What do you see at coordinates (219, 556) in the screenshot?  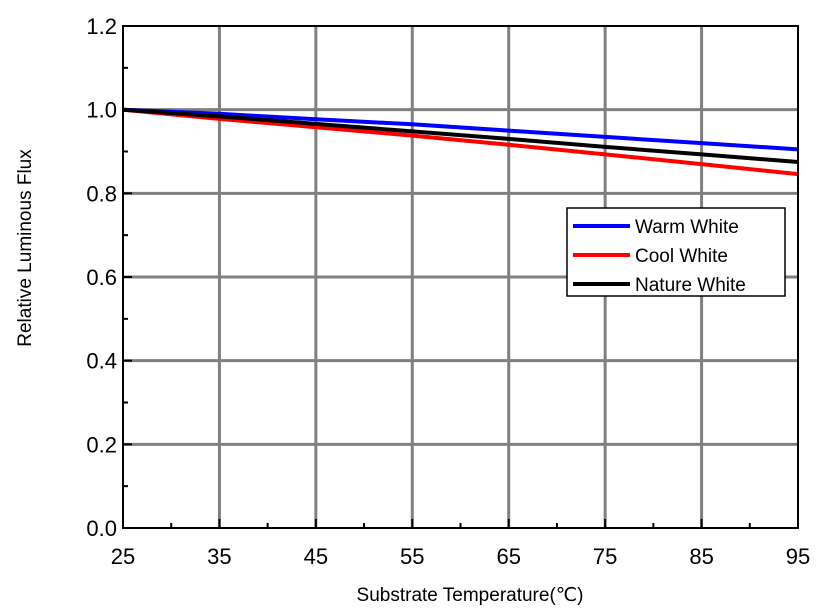 I see `x-tick-label: 35` at bounding box center [219, 556].